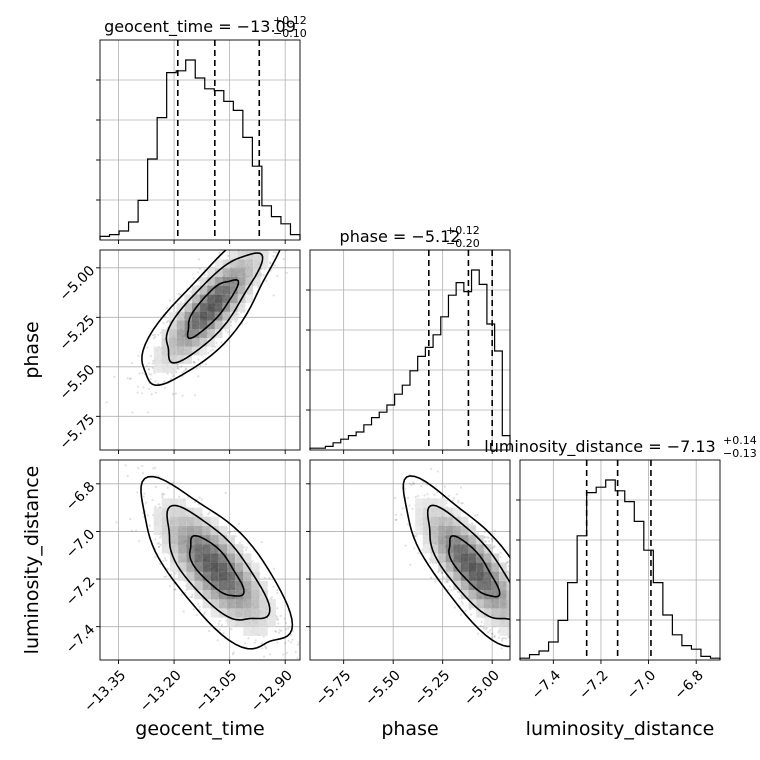  Describe the element at coordinates (80, 639) in the screenshot. I see `tick-label-y-luminosity_distance: −7.4` at that location.